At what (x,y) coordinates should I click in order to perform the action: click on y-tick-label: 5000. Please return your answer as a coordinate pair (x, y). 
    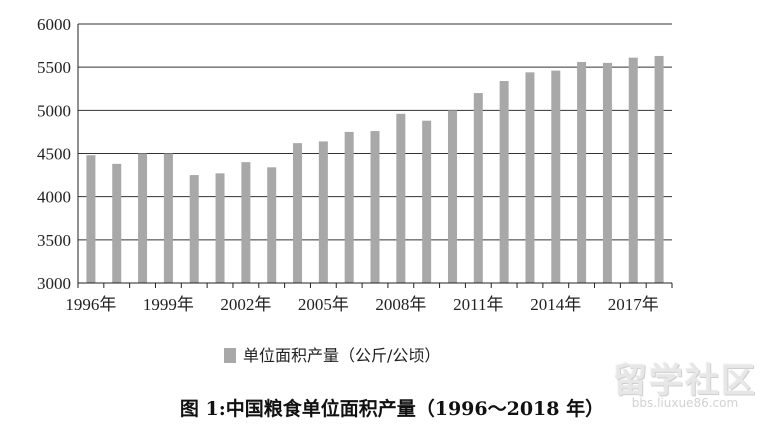
    Looking at the image, I should click on (54, 110).